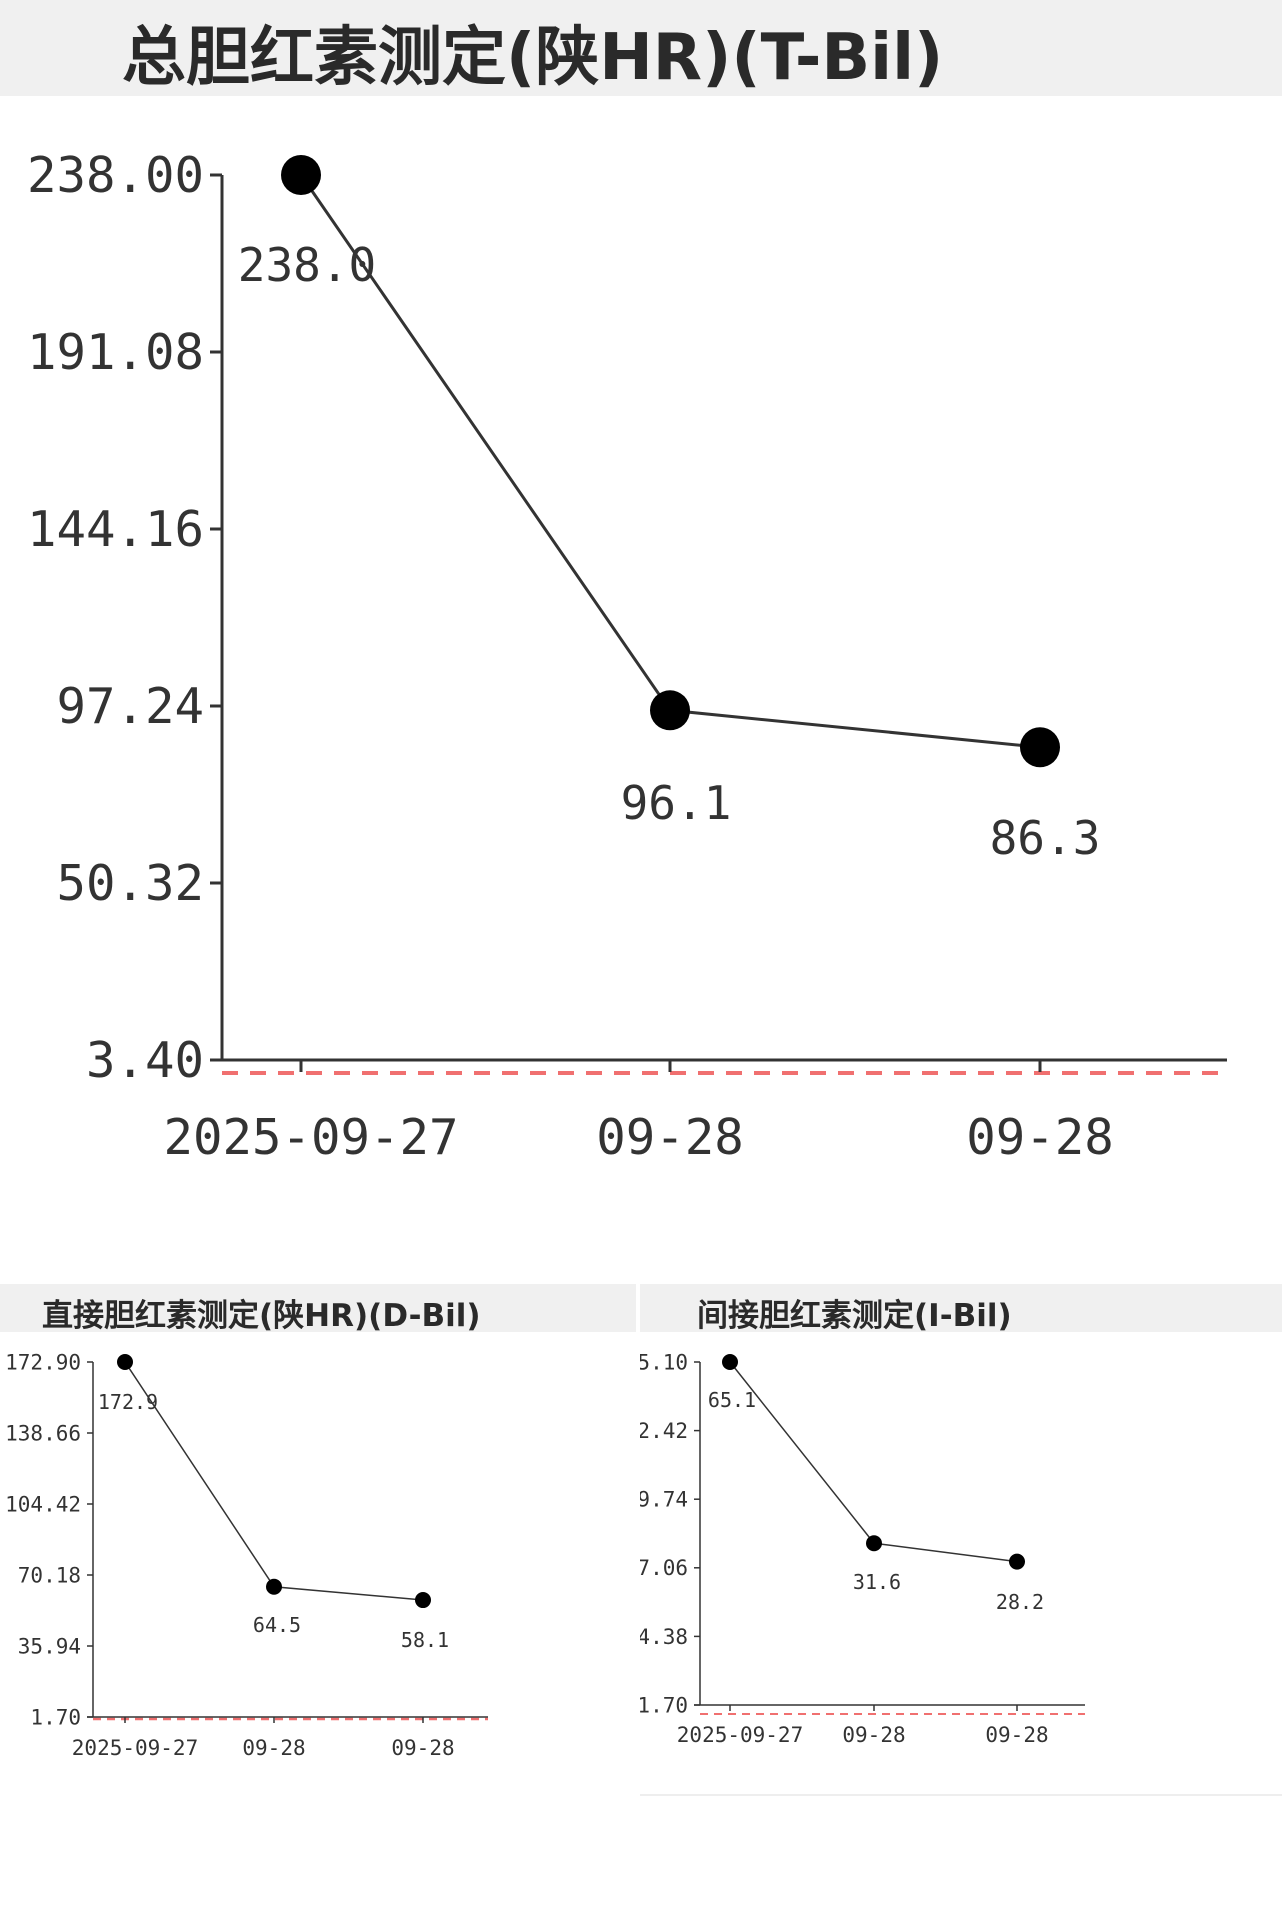 The image size is (1282, 1924). What do you see at coordinates (43, 1504) in the screenshot?
I see `y-tick-label: 104.42` at bounding box center [43, 1504].